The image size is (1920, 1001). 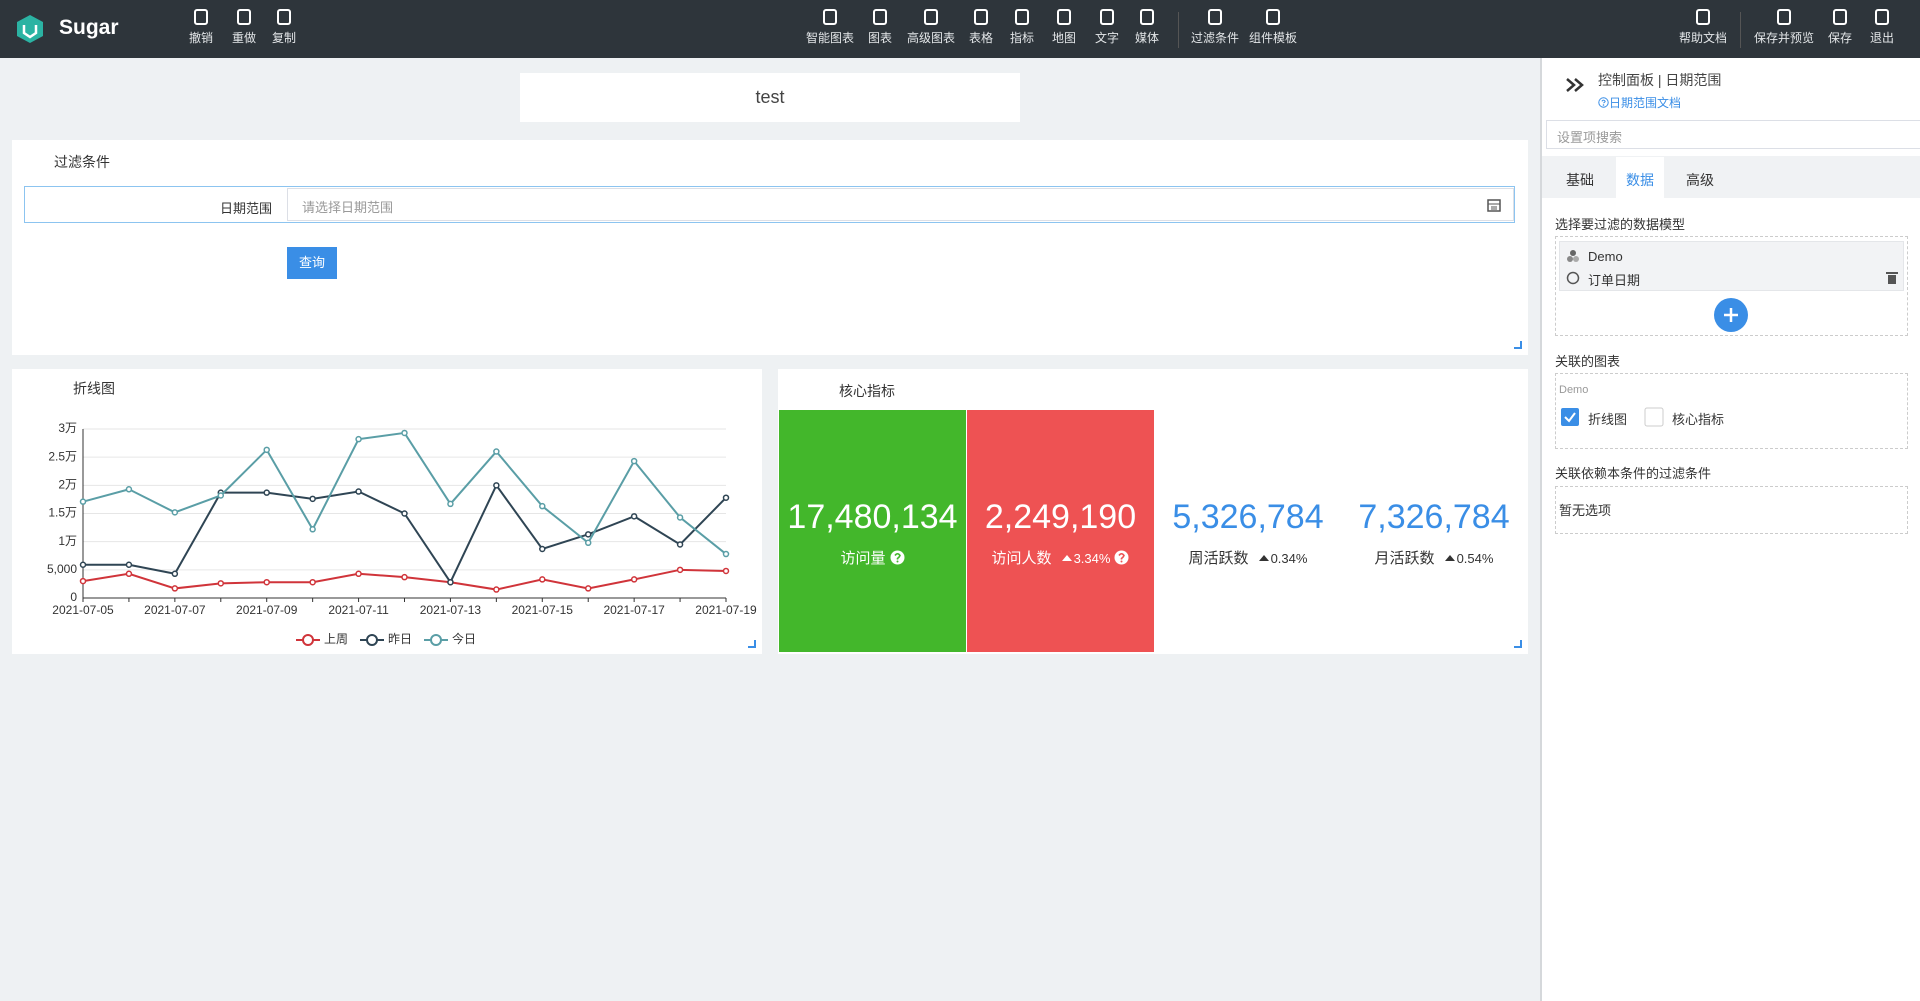 What do you see at coordinates (931, 27) in the screenshot?
I see `toolbar-button: 高级图表` at bounding box center [931, 27].